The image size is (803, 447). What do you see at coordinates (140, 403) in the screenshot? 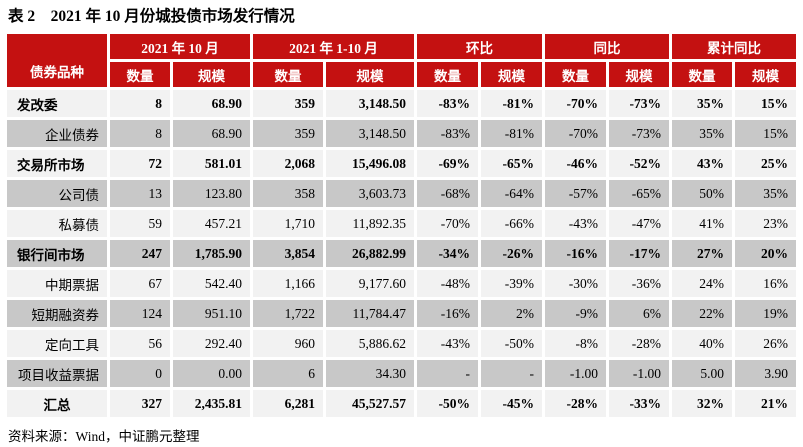
I see `value-cell: 327` at bounding box center [140, 403].